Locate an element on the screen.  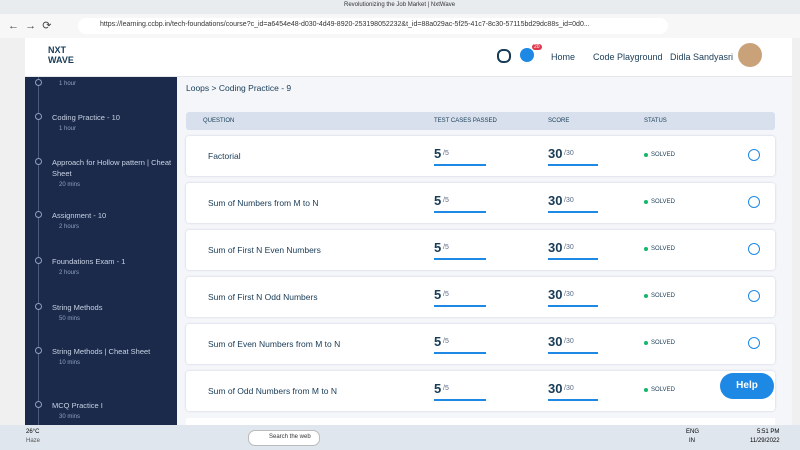
help-button: Help is located at coordinates (747, 386).